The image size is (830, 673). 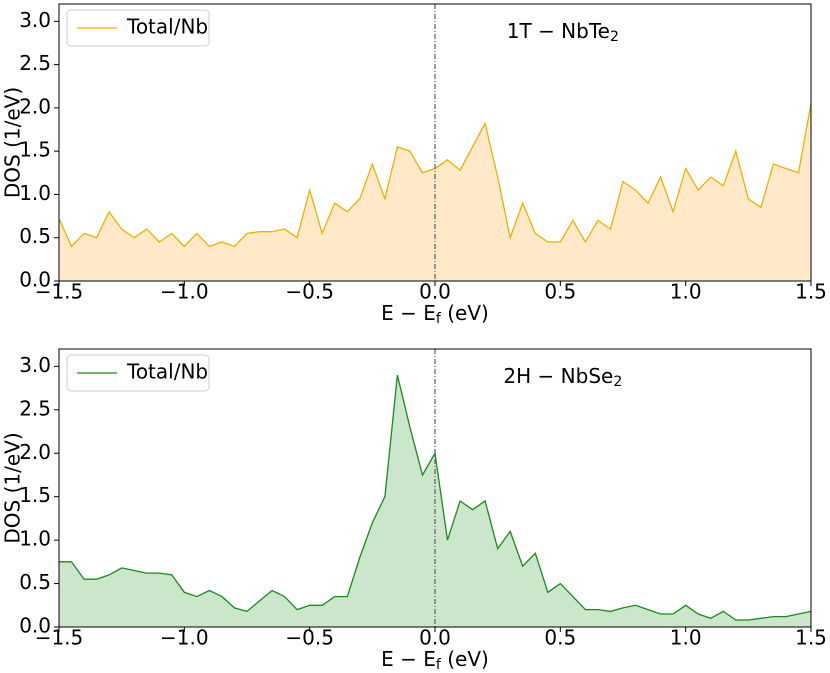 What do you see at coordinates (558, 376) in the screenshot?
I see `annotation-main: 2H − NbSe` at bounding box center [558, 376].